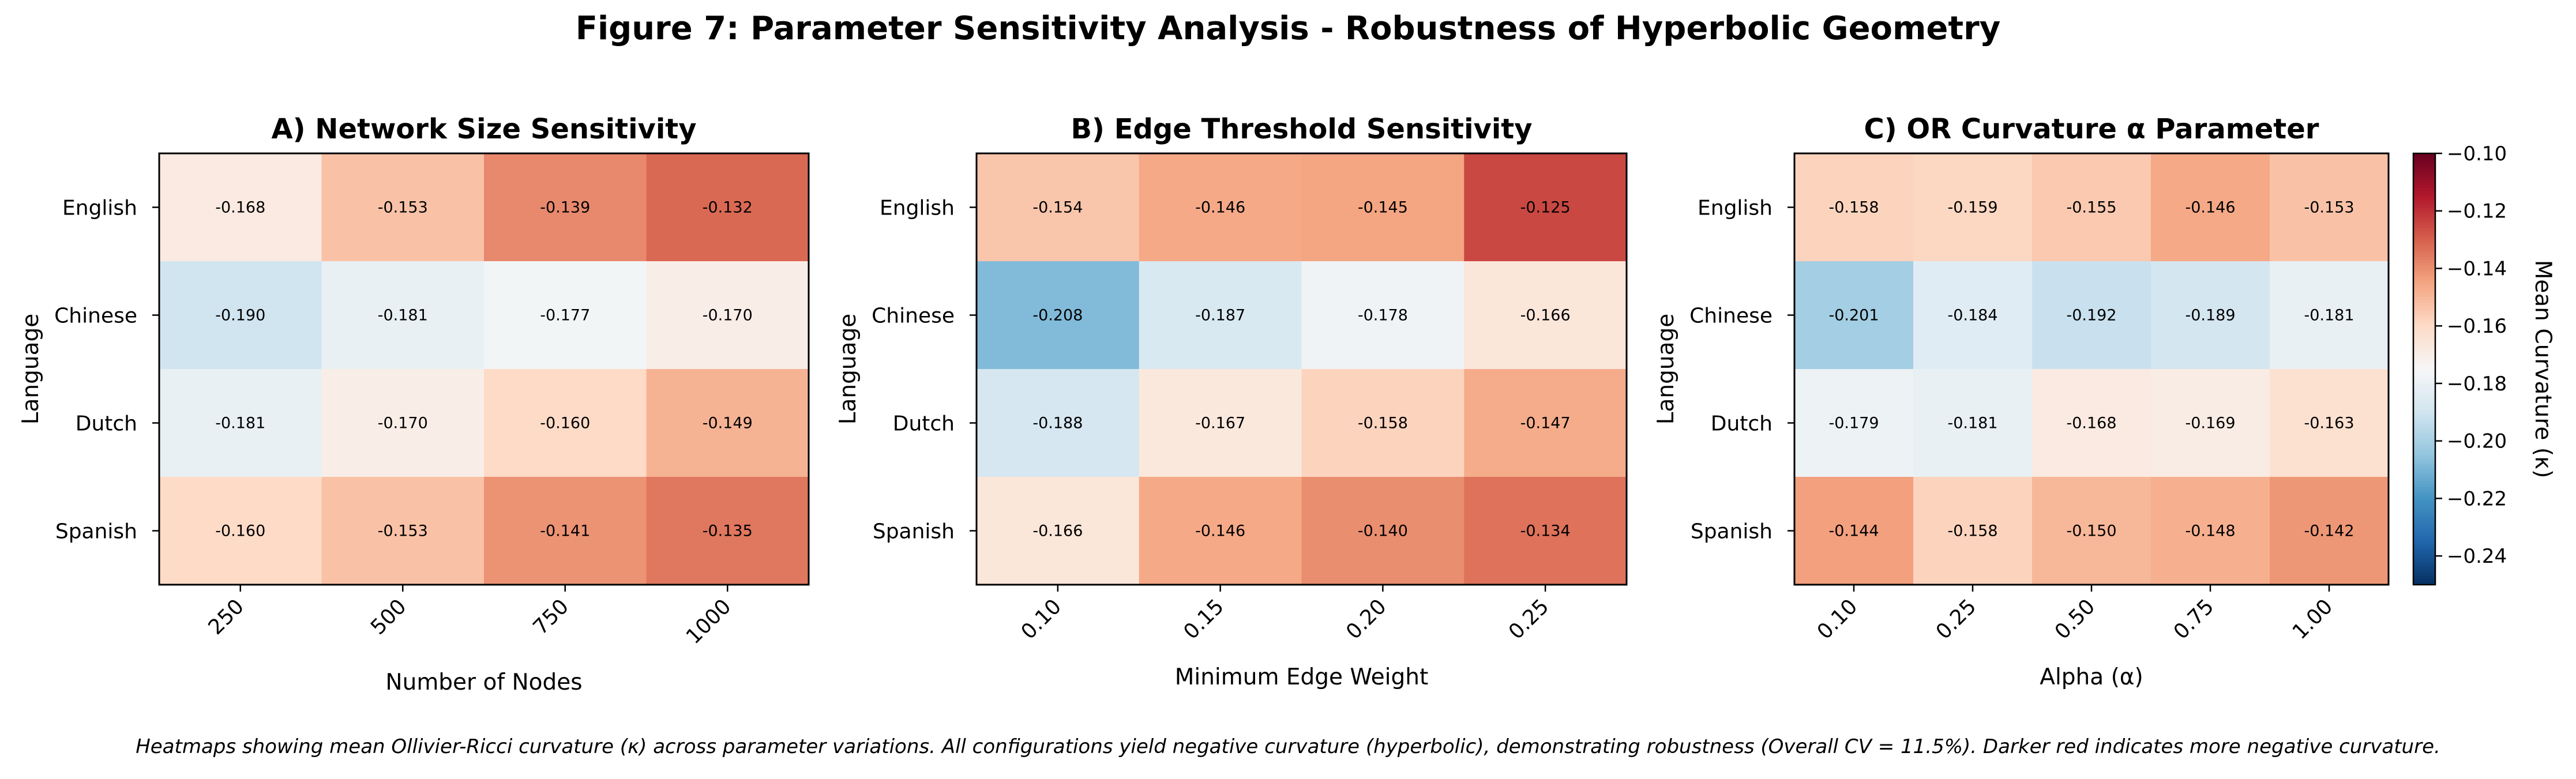  I want to click on cell-value-label: -0.187, so click(1220, 316).